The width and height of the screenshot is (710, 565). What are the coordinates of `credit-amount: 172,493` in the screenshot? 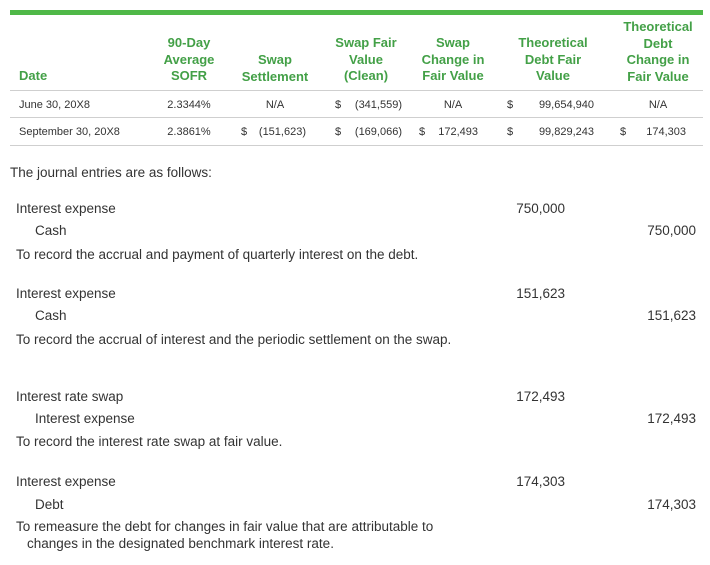 It's located at (671, 418).